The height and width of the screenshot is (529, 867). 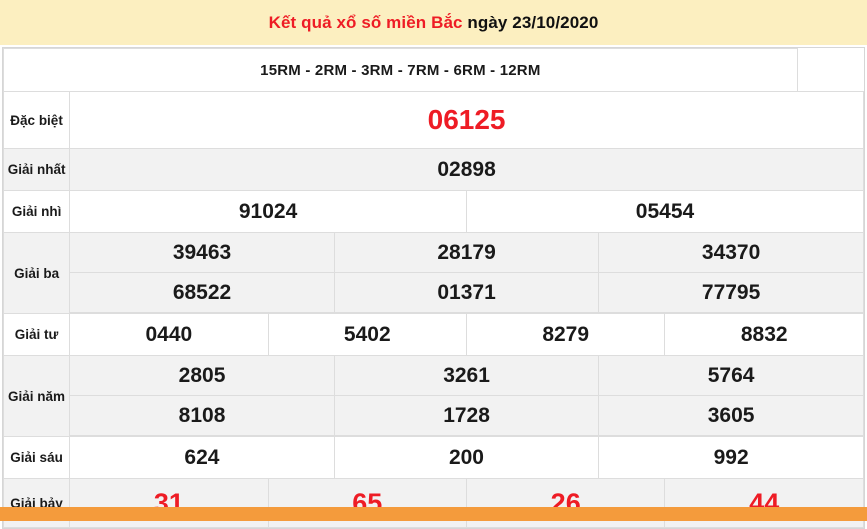 I want to click on prize-label-giai-nhi: Giải nhì, so click(x=36, y=211).